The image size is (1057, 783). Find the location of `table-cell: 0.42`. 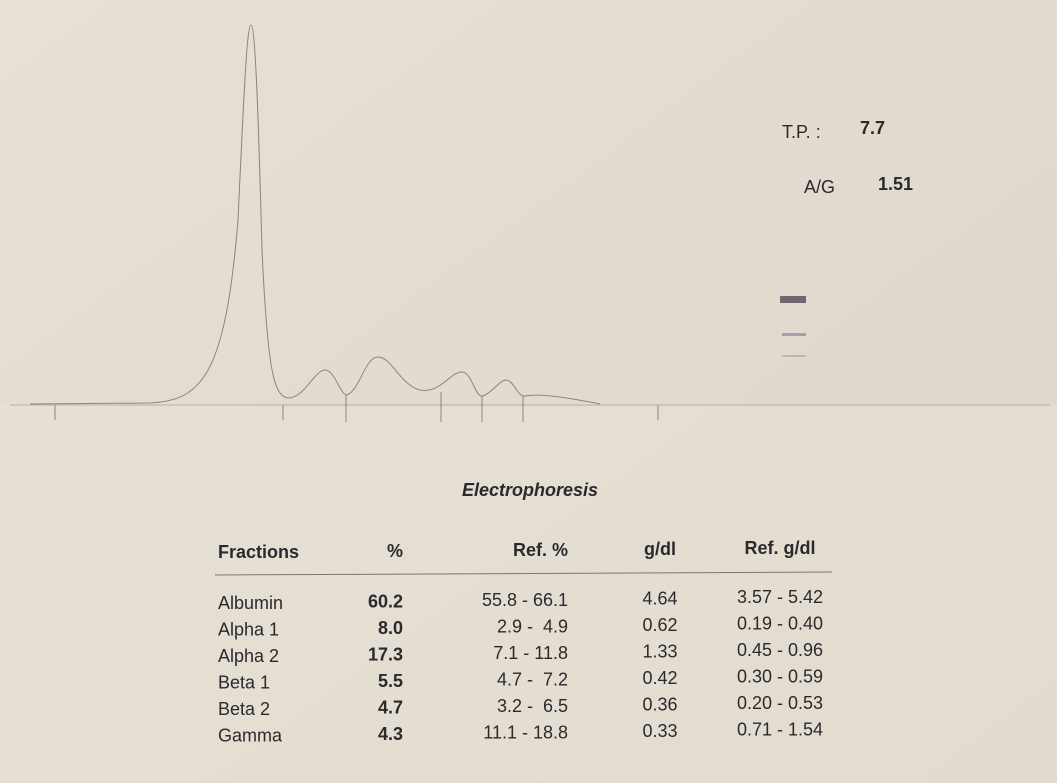

table-cell: 0.42 is located at coordinates (659, 678).